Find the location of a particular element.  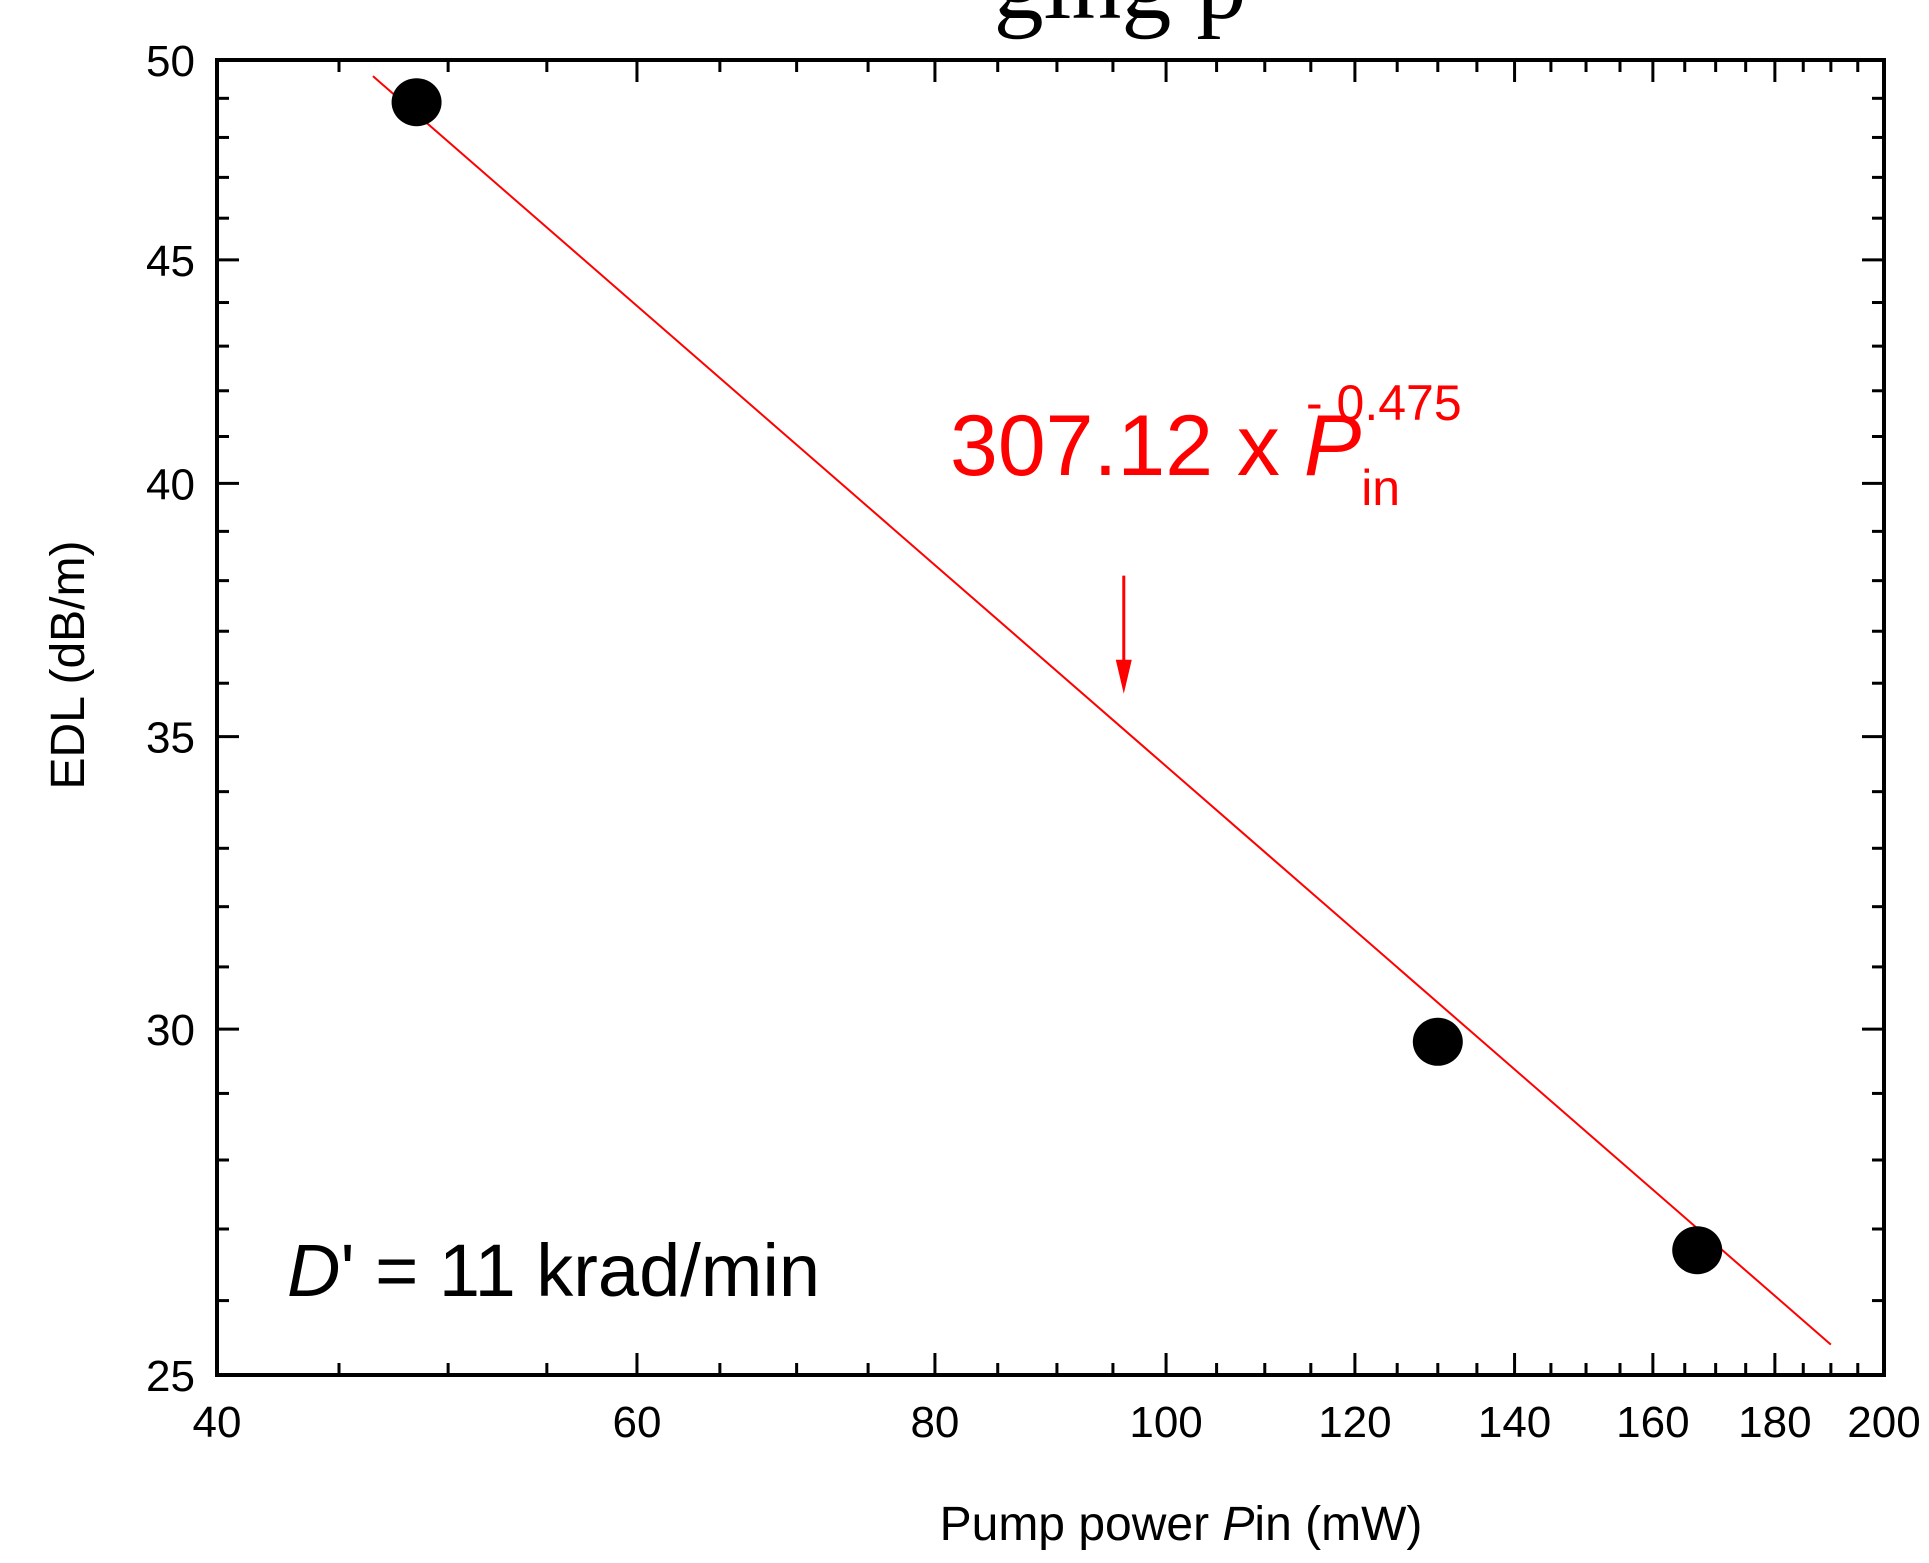

x-axis-title: Pump power Pin (mW) is located at coordinates (1181, 1524).